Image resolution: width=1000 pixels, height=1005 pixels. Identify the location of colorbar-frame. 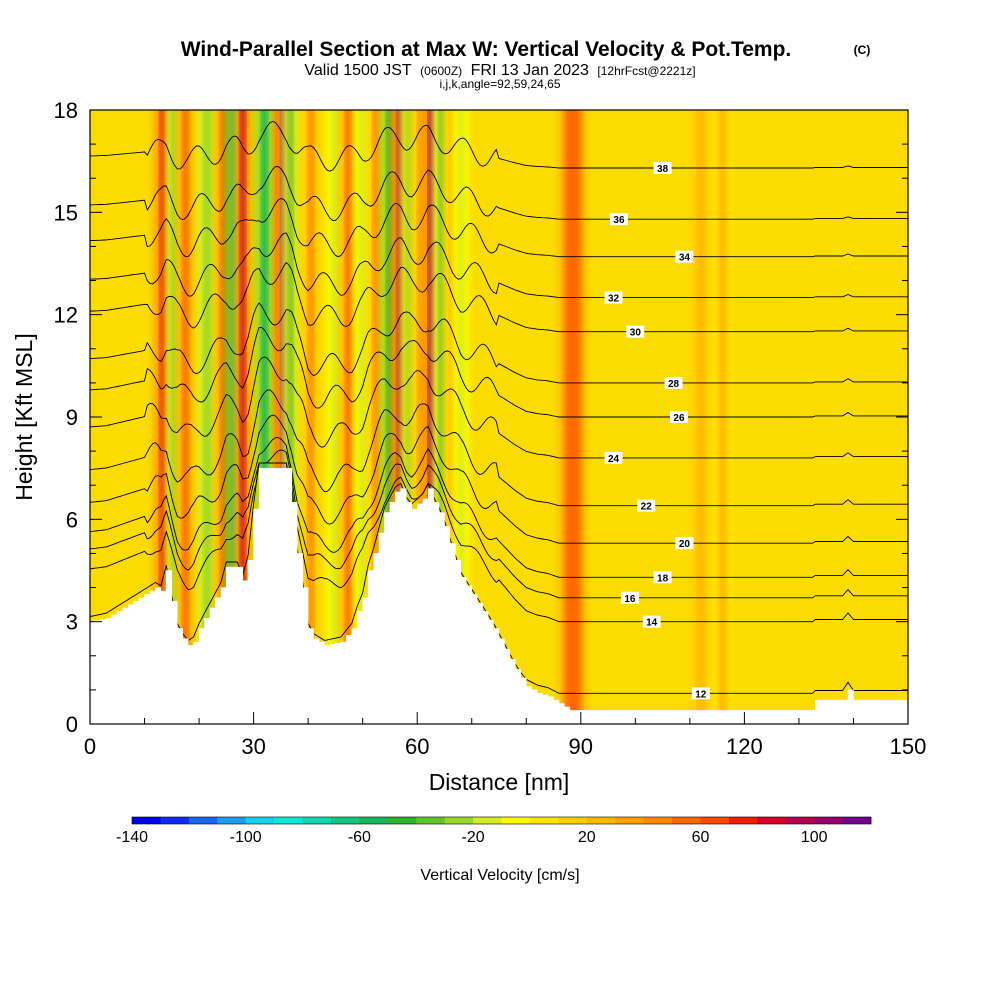
(501, 820).